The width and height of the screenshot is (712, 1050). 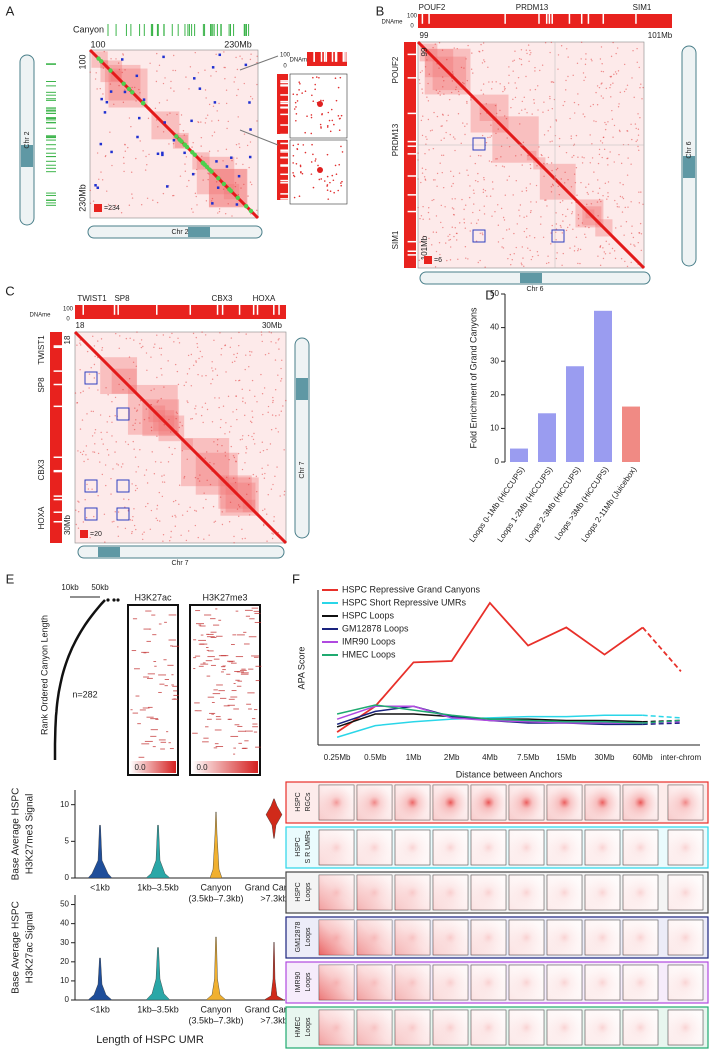 What do you see at coordinates (369, 654) in the screenshot?
I see `legend-label: HMEC Loops` at bounding box center [369, 654].